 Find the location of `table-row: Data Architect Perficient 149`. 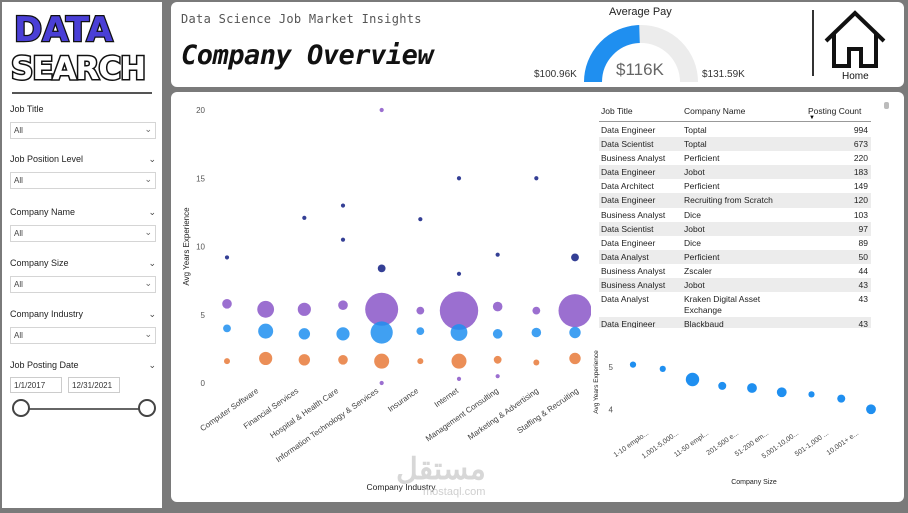

table-row: Data Architect Perficient 149 is located at coordinates (735, 186).